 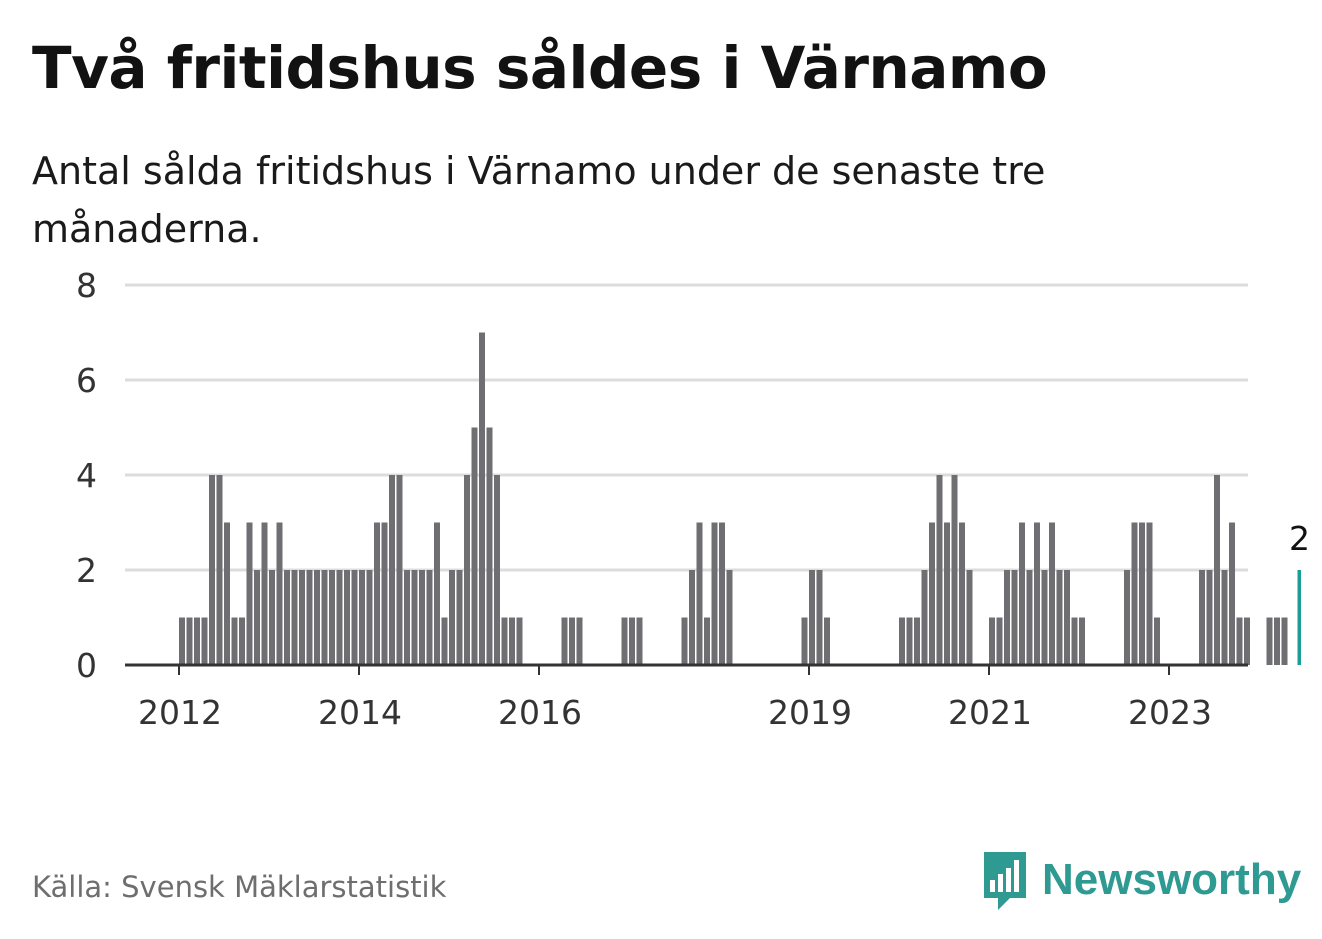 I want to click on bar-chart-speech-bubble-icon, so click(x=1005, y=881).